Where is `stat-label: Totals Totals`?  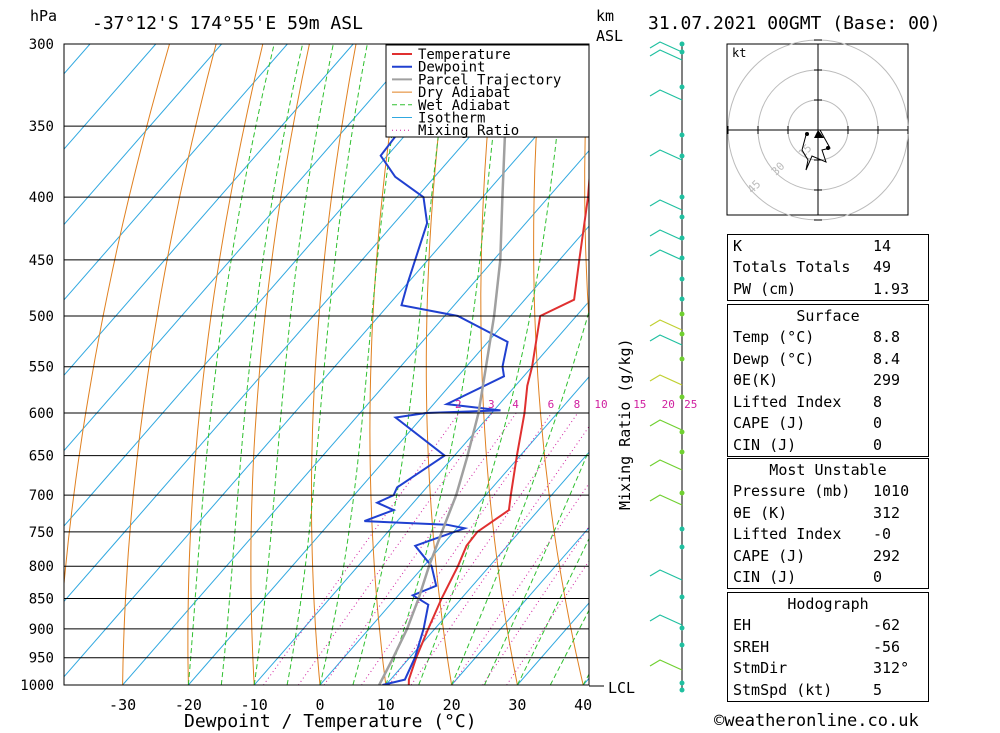 stat-label: Totals Totals is located at coordinates (792, 267).